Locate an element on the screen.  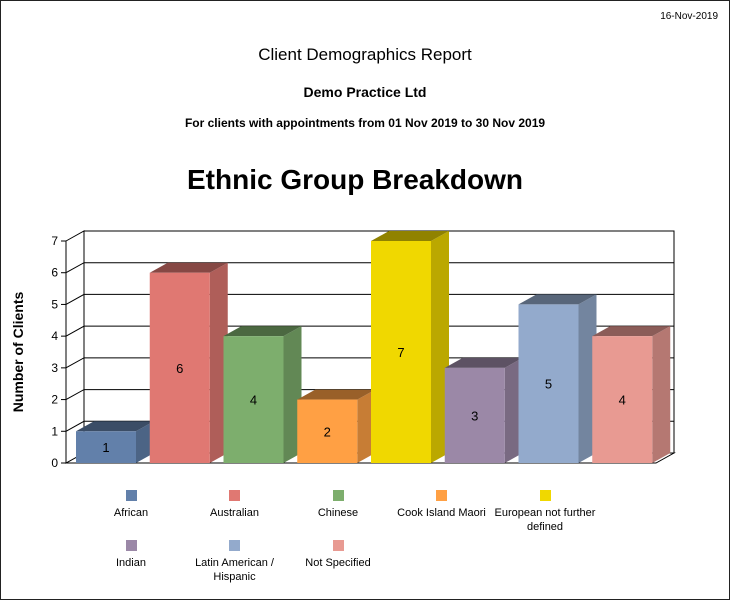
legend-item: Chinese is located at coordinates (338, 505).